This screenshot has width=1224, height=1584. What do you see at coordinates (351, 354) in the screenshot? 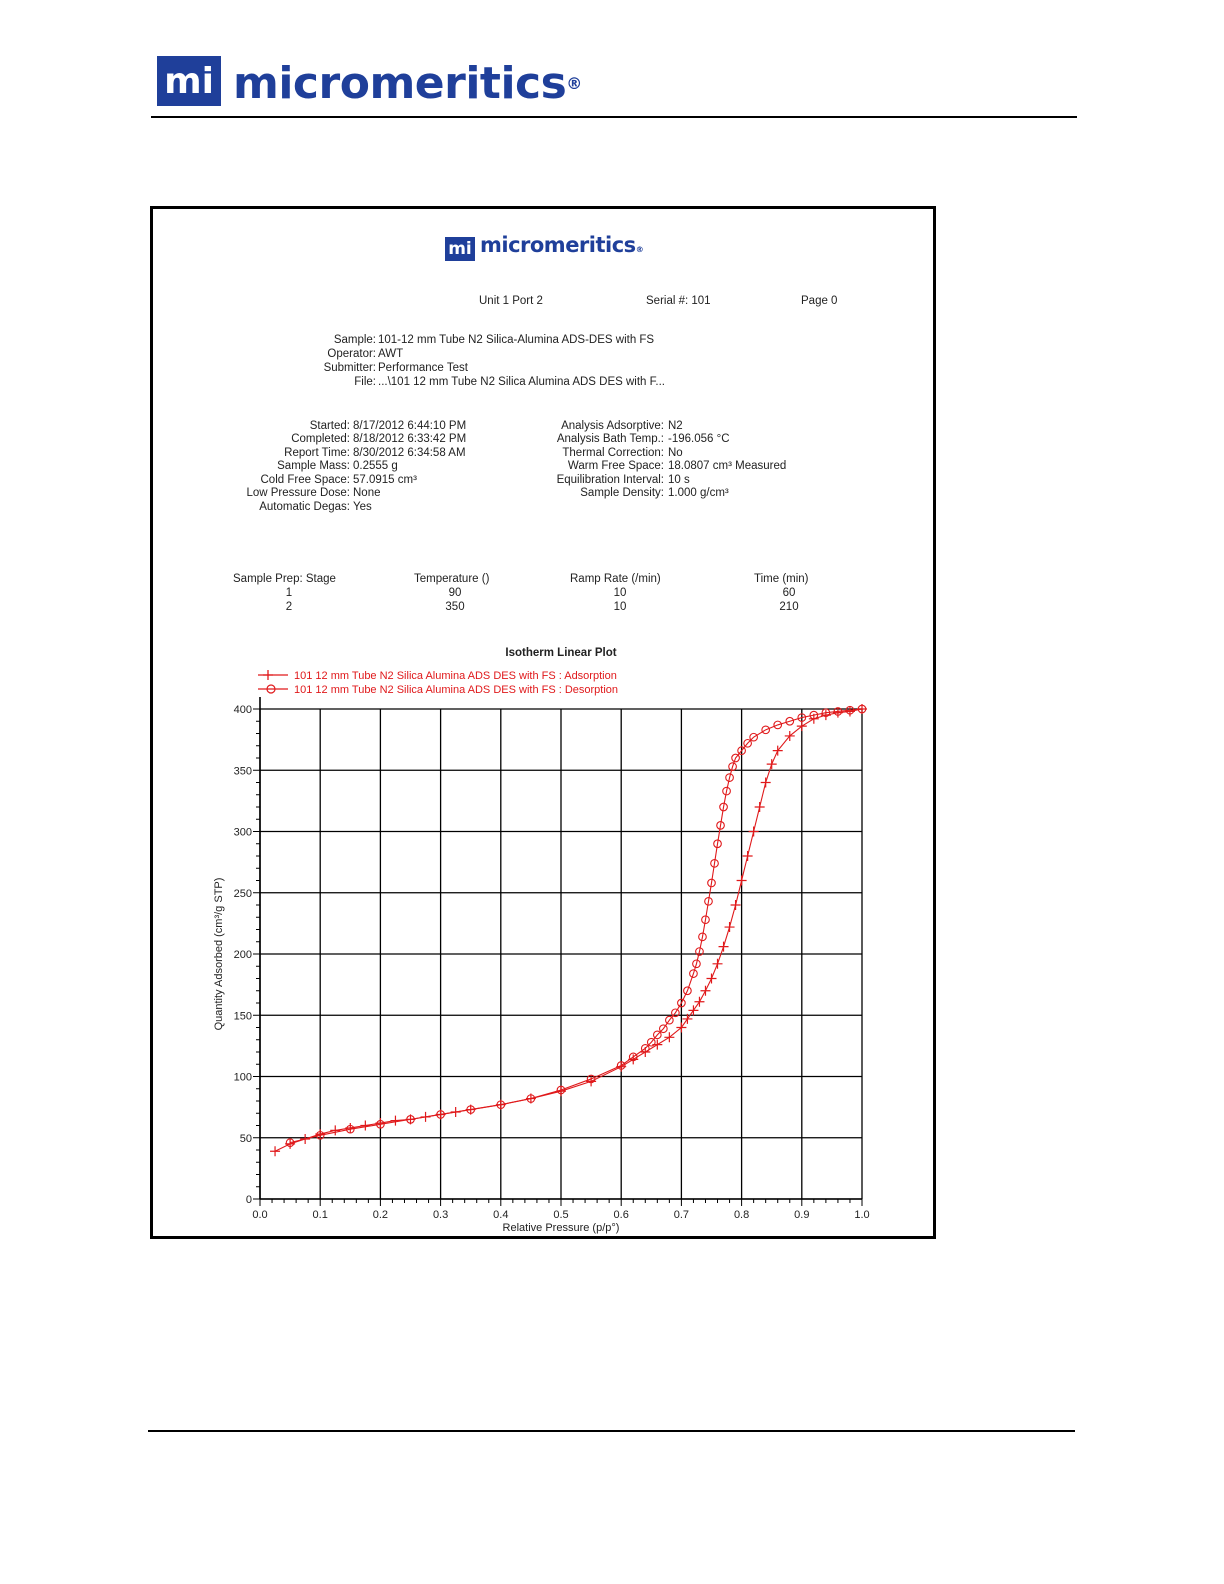
I see `operator-label: Operator:` at bounding box center [351, 354].